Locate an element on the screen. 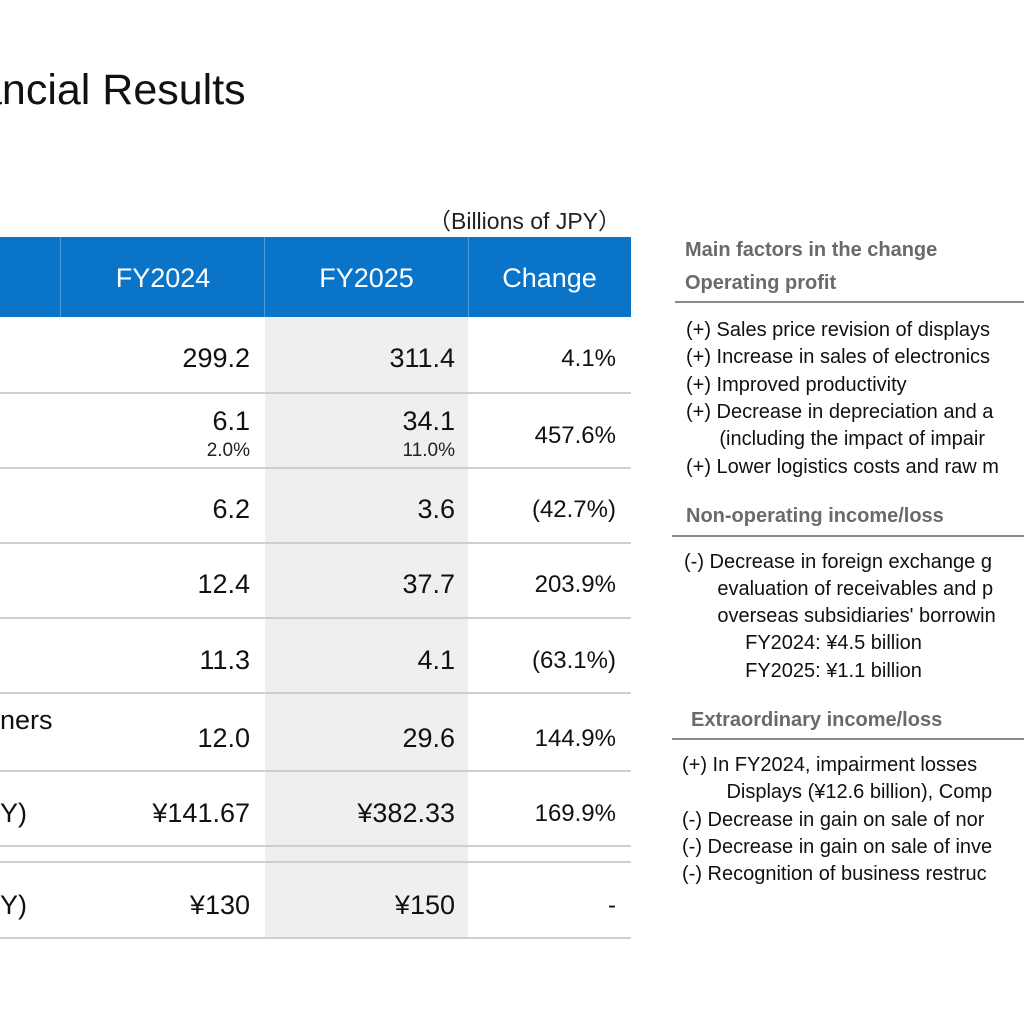 This screenshot has width=1024, height=1024. cell-change: 144.9% is located at coordinates (575, 738).